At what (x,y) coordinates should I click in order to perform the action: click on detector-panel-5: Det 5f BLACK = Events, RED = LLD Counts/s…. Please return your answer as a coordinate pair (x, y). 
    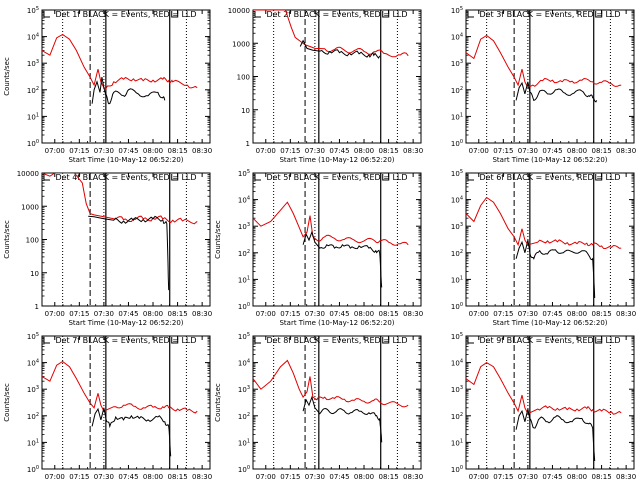
    Looking at the image, I should click on (318, 248).